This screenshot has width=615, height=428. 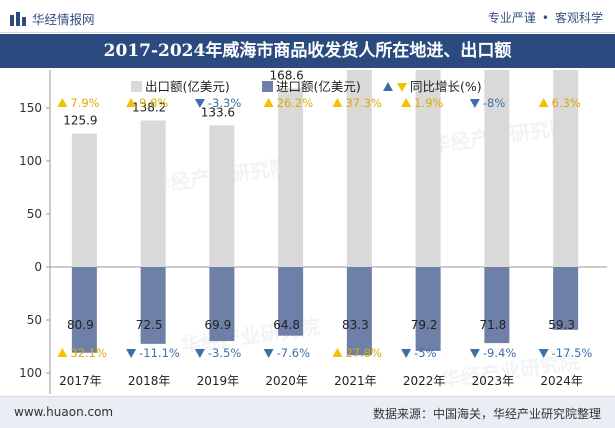 What do you see at coordinates (499, 353) in the screenshot?
I see `import-growth-label: -9.4%` at bounding box center [499, 353].